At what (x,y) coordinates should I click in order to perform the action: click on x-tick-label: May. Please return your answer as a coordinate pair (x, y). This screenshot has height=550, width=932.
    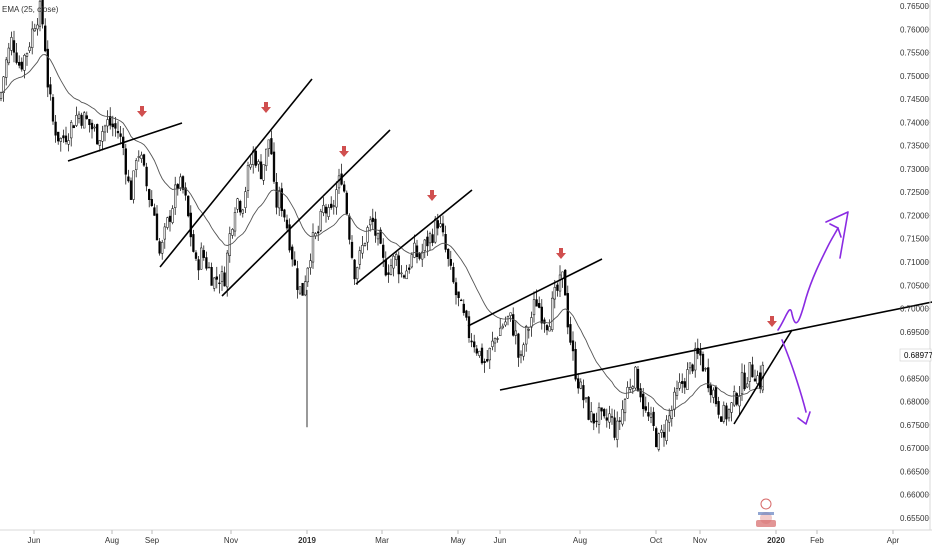
    Looking at the image, I should click on (457, 540).